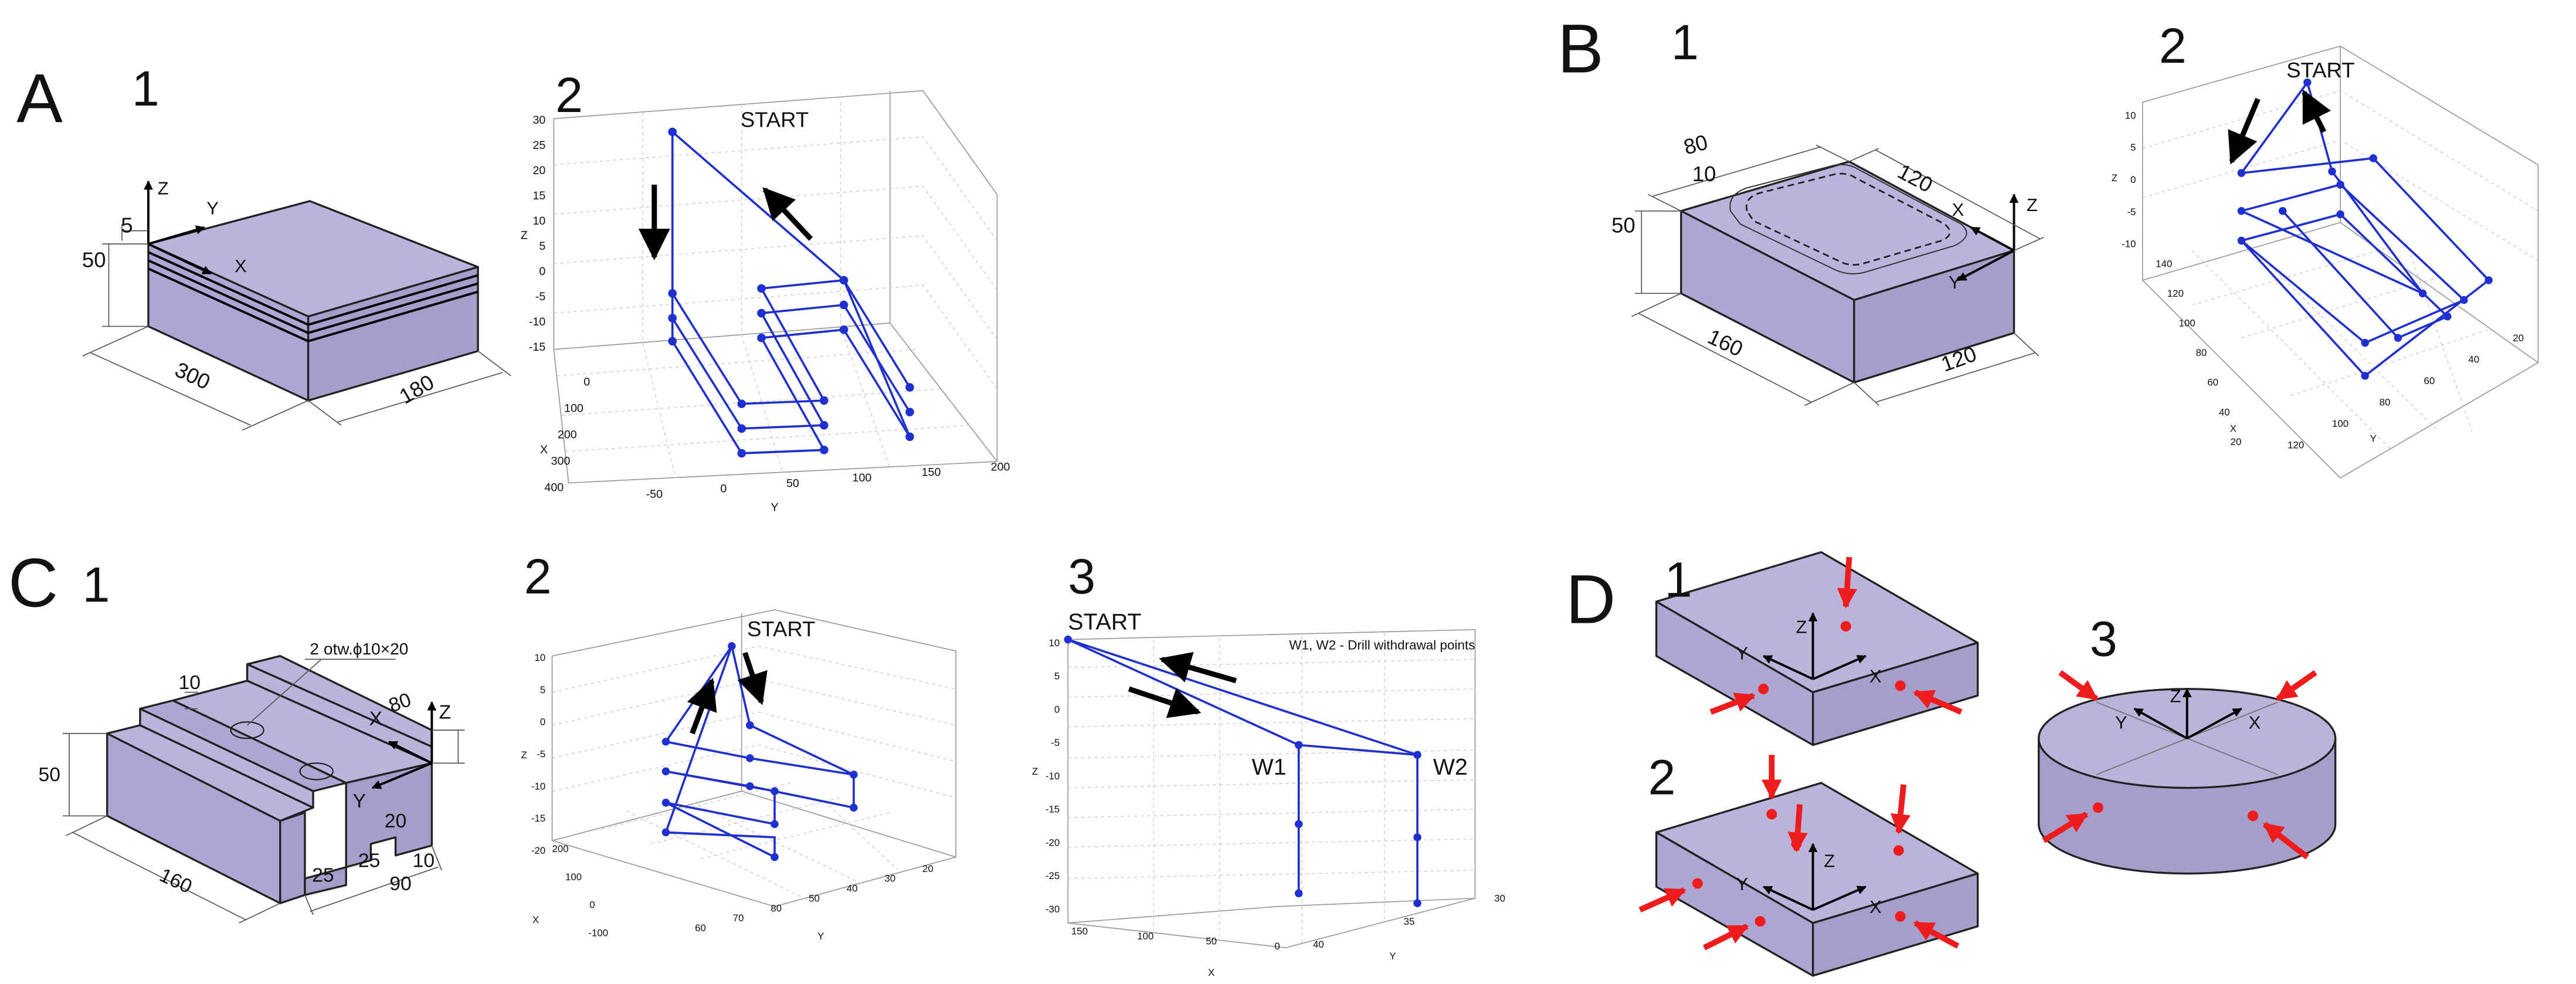  I want to click on plot-a2-polyline, so click(791, 391).